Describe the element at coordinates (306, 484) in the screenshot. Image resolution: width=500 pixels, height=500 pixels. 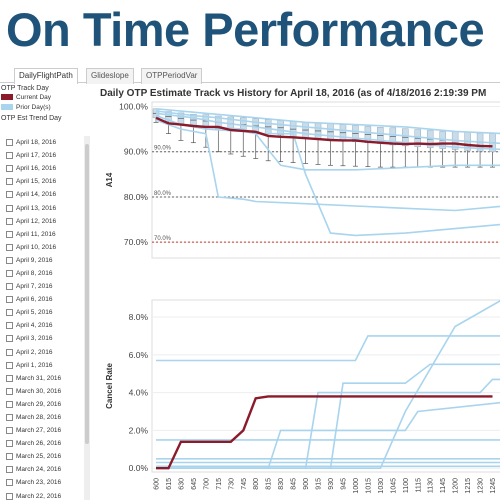
I see `x-tick-label: 900` at that location.